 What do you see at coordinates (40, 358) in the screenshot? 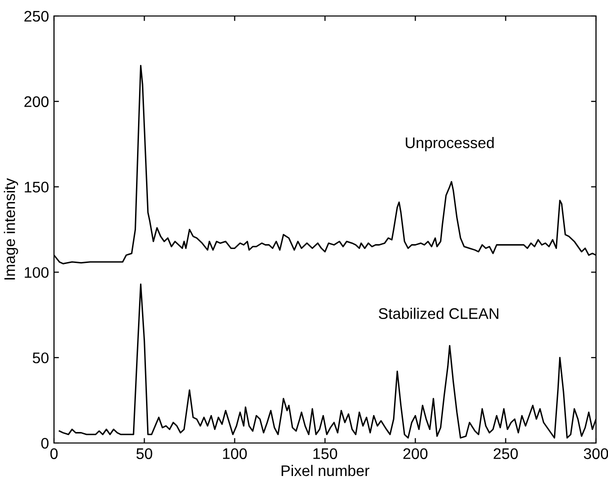
I see `y-tick-label: 50` at bounding box center [40, 358].